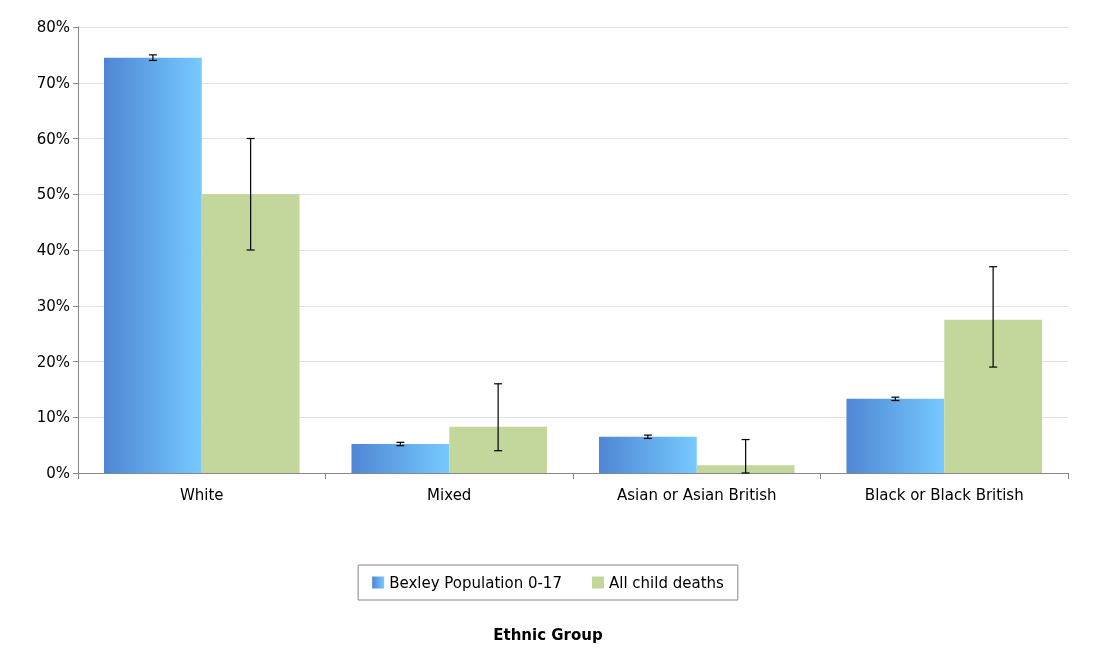 This screenshot has width=1097, height=654. What do you see at coordinates (944, 494) in the screenshot?
I see `x-tick-label: Black or Black British` at bounding box center [944, 494].